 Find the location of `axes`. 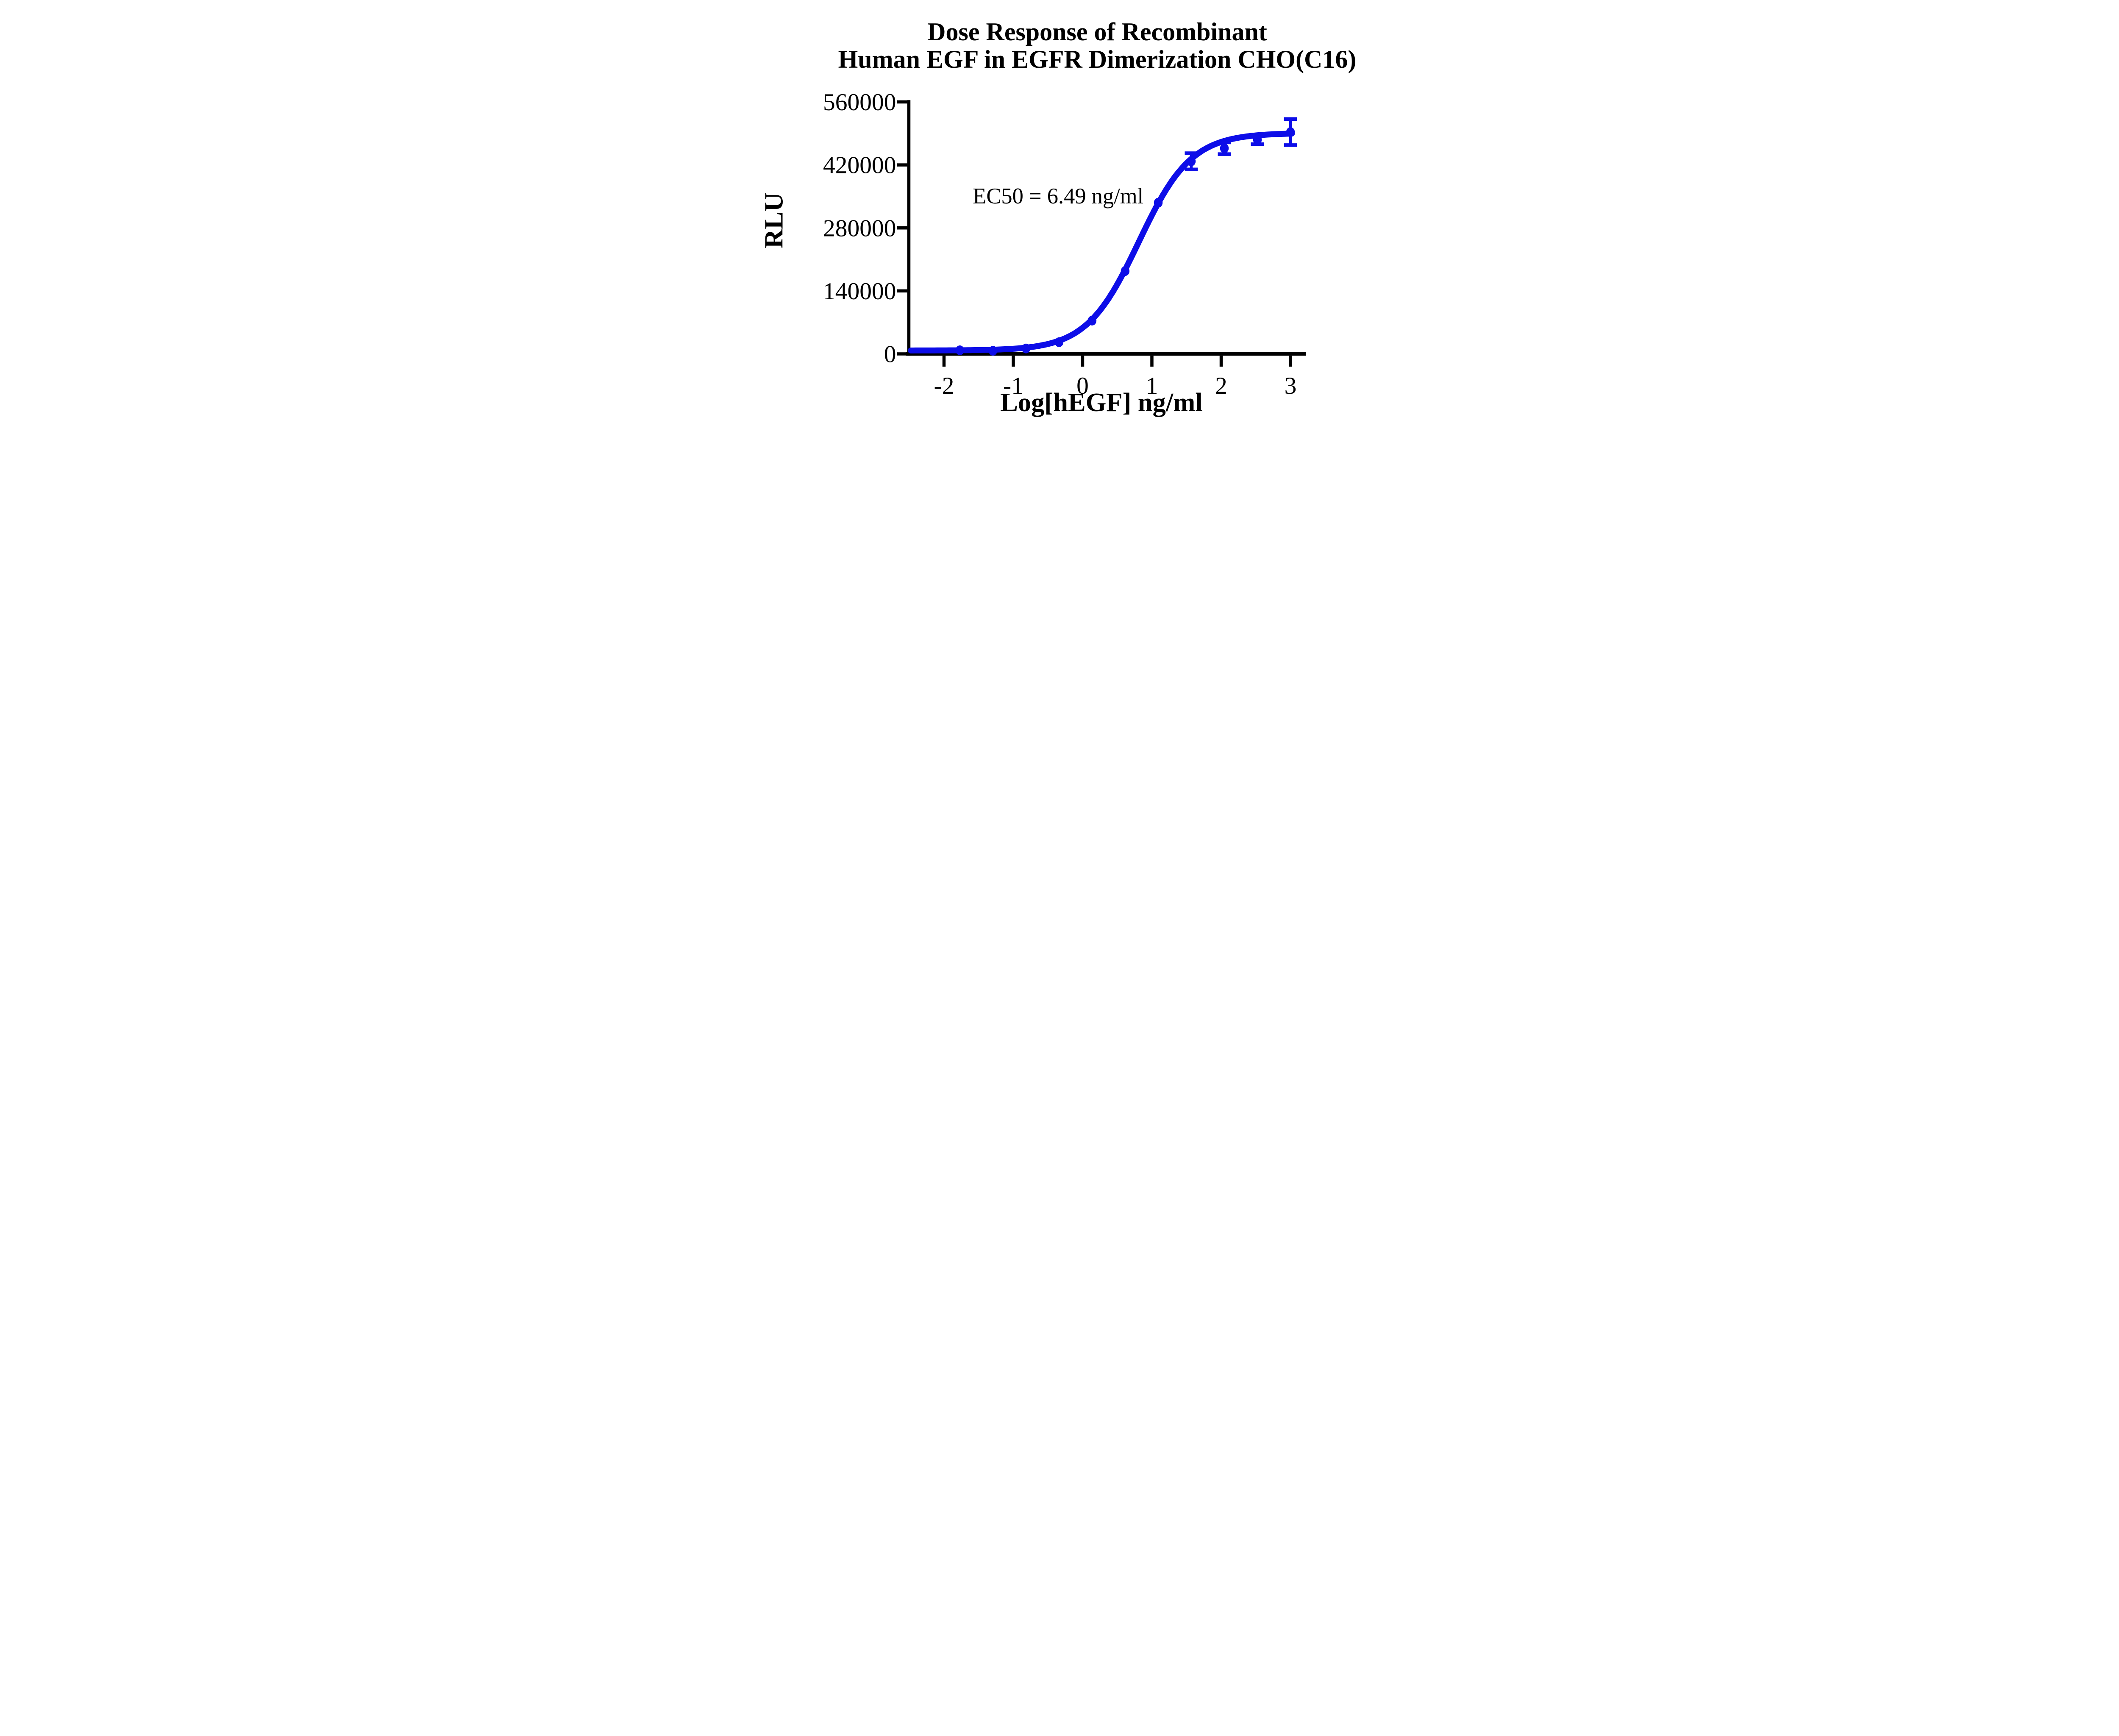

axes is located at coordinates (1101, 233).